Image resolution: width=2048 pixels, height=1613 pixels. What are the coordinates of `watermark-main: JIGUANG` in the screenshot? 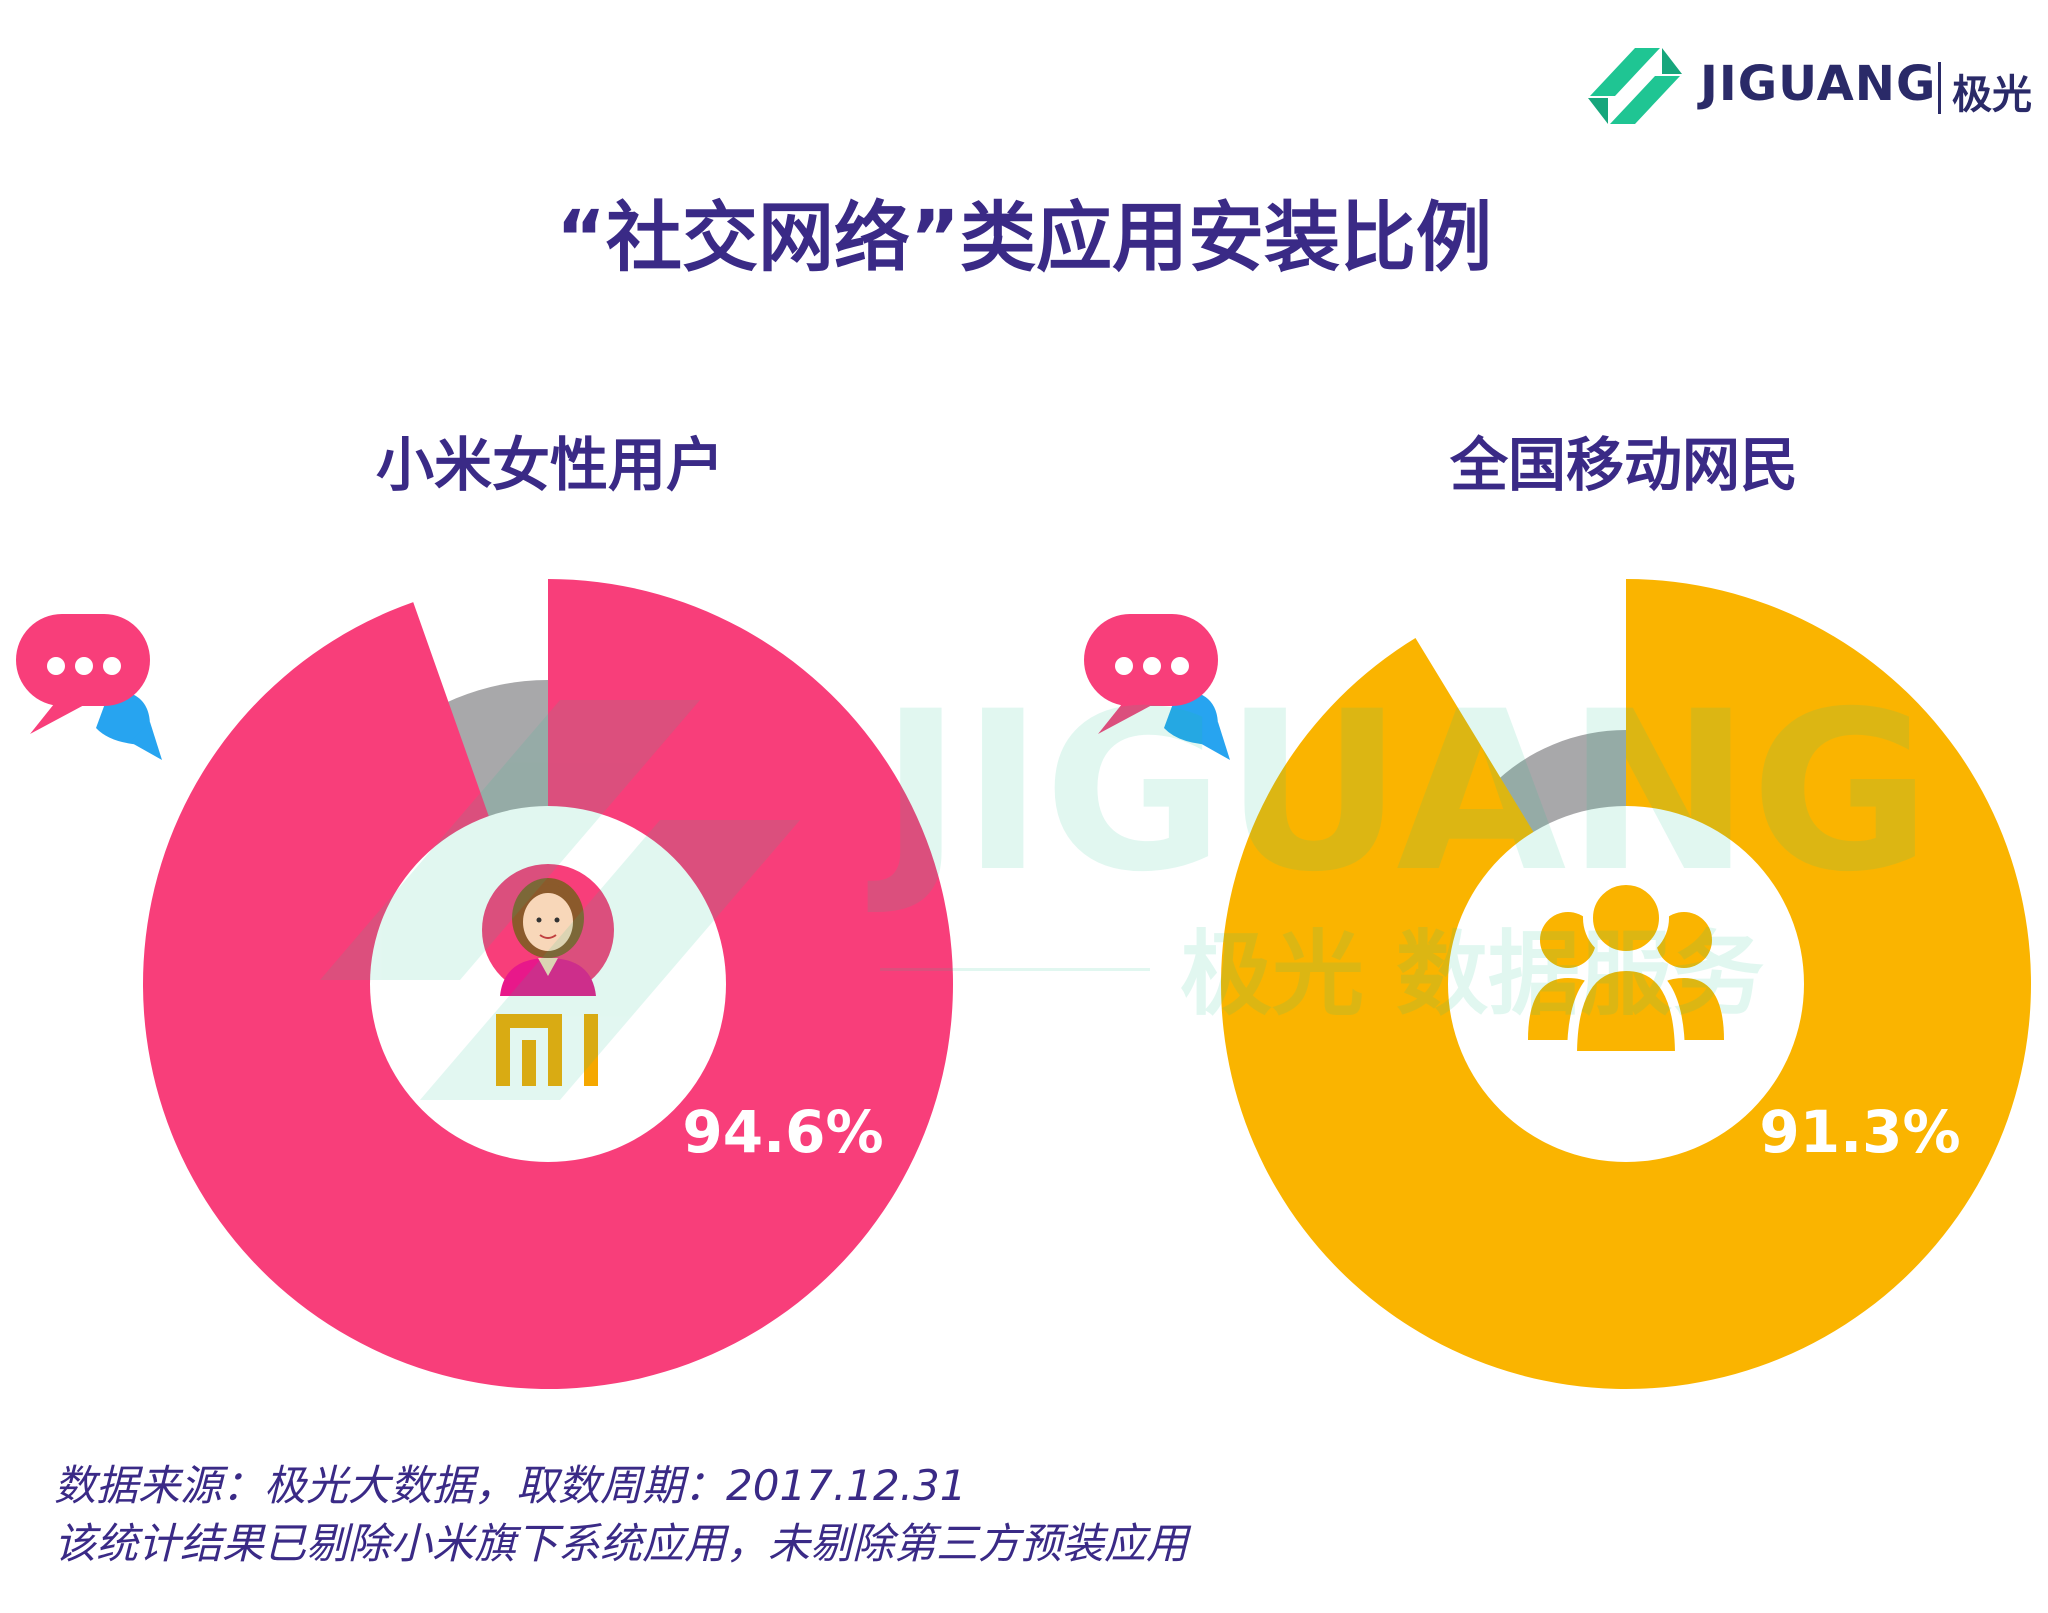 It's located at (1399, 792).